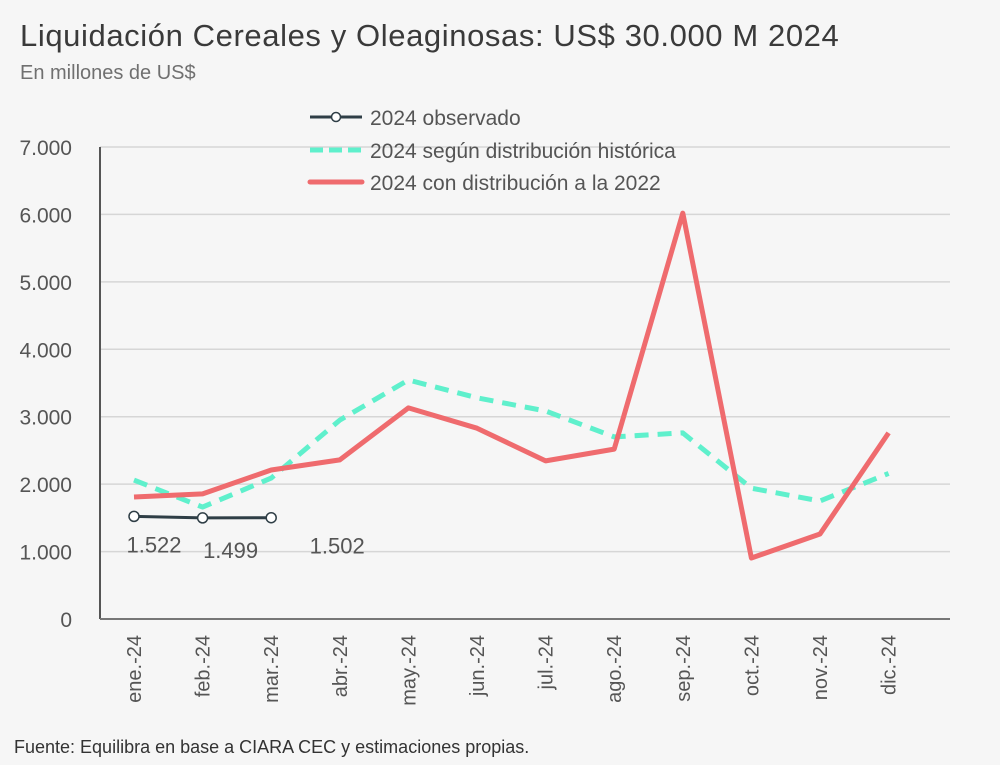 The height and width of the screenshot is (765, 1000). I want to click on data-label: 1.502, so click(337, 546).